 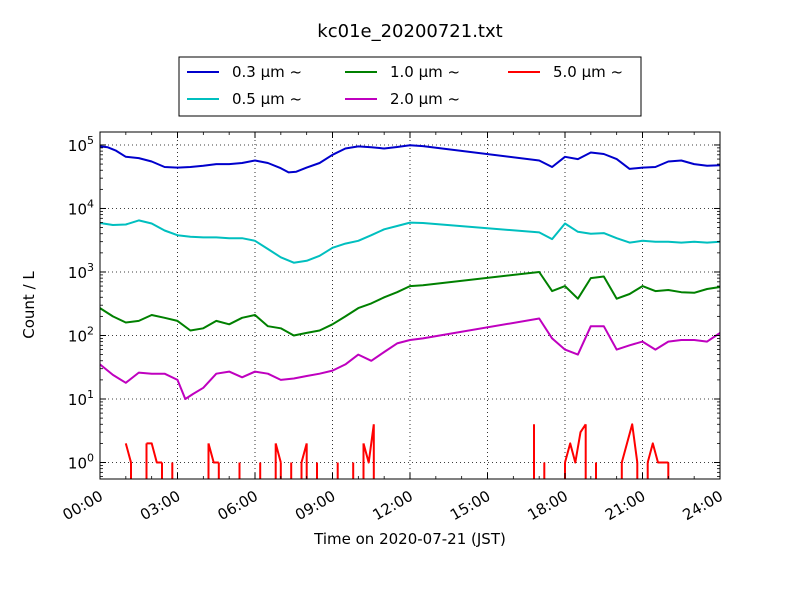 What do you see at coordinates (267, 72) in the screenshot?
I see `legend-label: 0.3 μm ~` at bounding box center [267, 72].